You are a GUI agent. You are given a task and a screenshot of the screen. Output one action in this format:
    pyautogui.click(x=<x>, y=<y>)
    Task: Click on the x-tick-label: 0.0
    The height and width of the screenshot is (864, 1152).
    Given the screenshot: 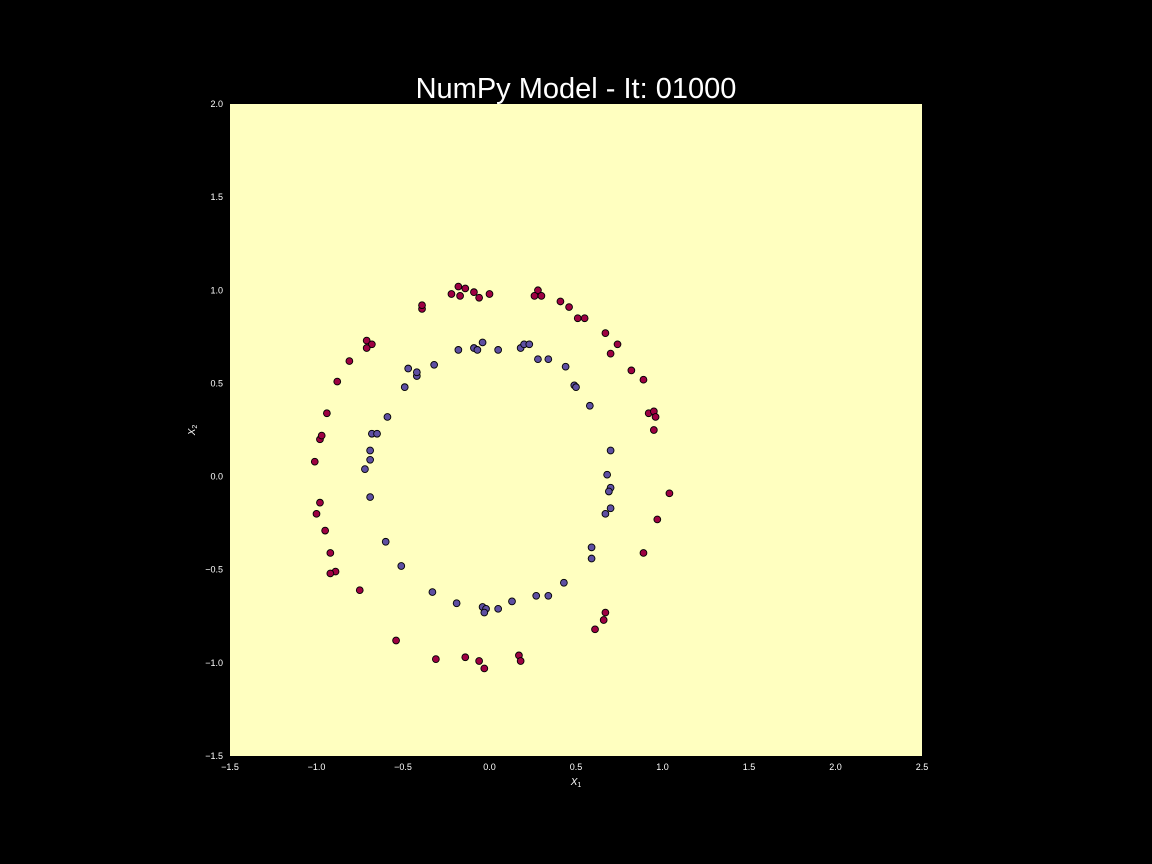 What is the action you would take?
    pyautogui.click(x=489, y=767)
    